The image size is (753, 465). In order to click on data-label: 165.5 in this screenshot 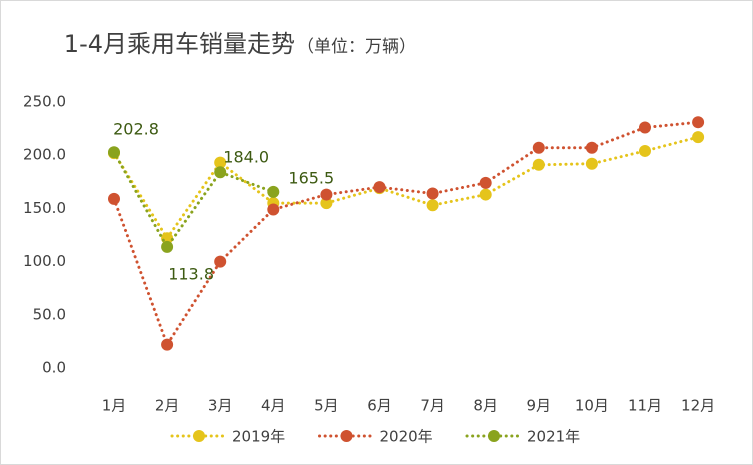, I will do `click(311, 177)`.